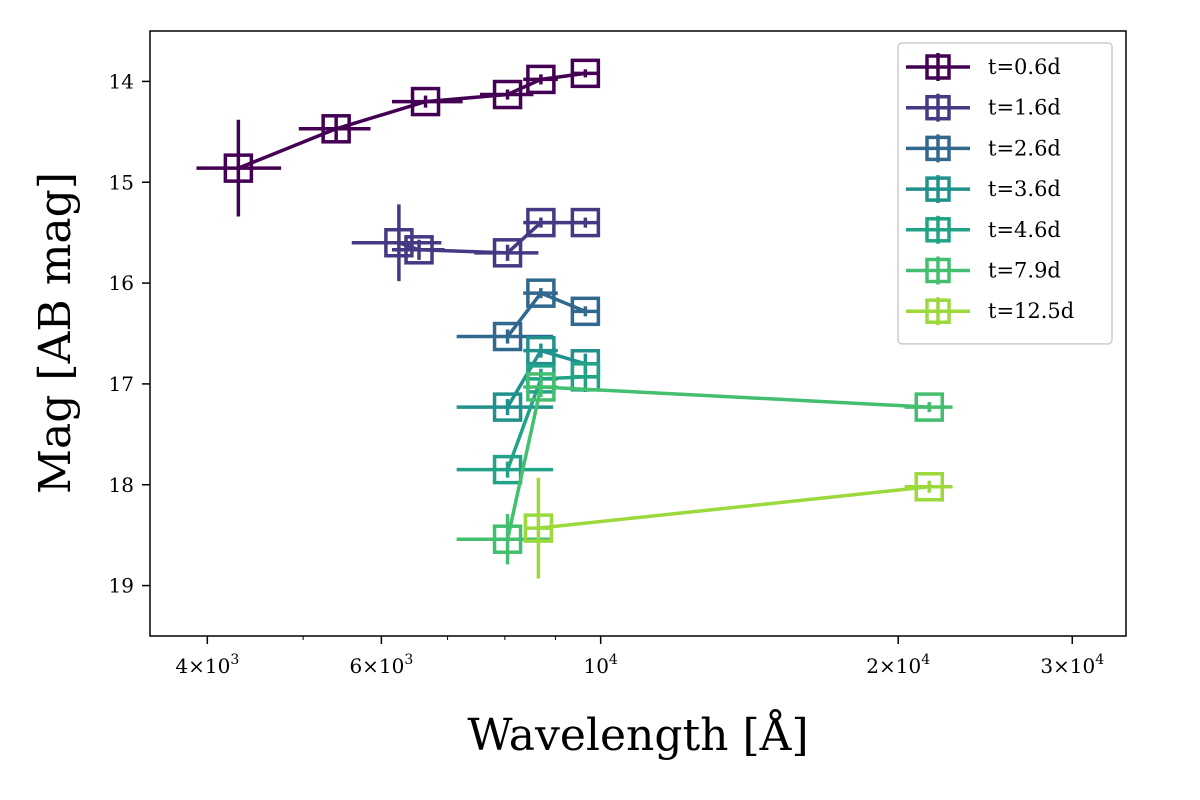  I want to click on y-tick-label: 17, so click(121, 384).